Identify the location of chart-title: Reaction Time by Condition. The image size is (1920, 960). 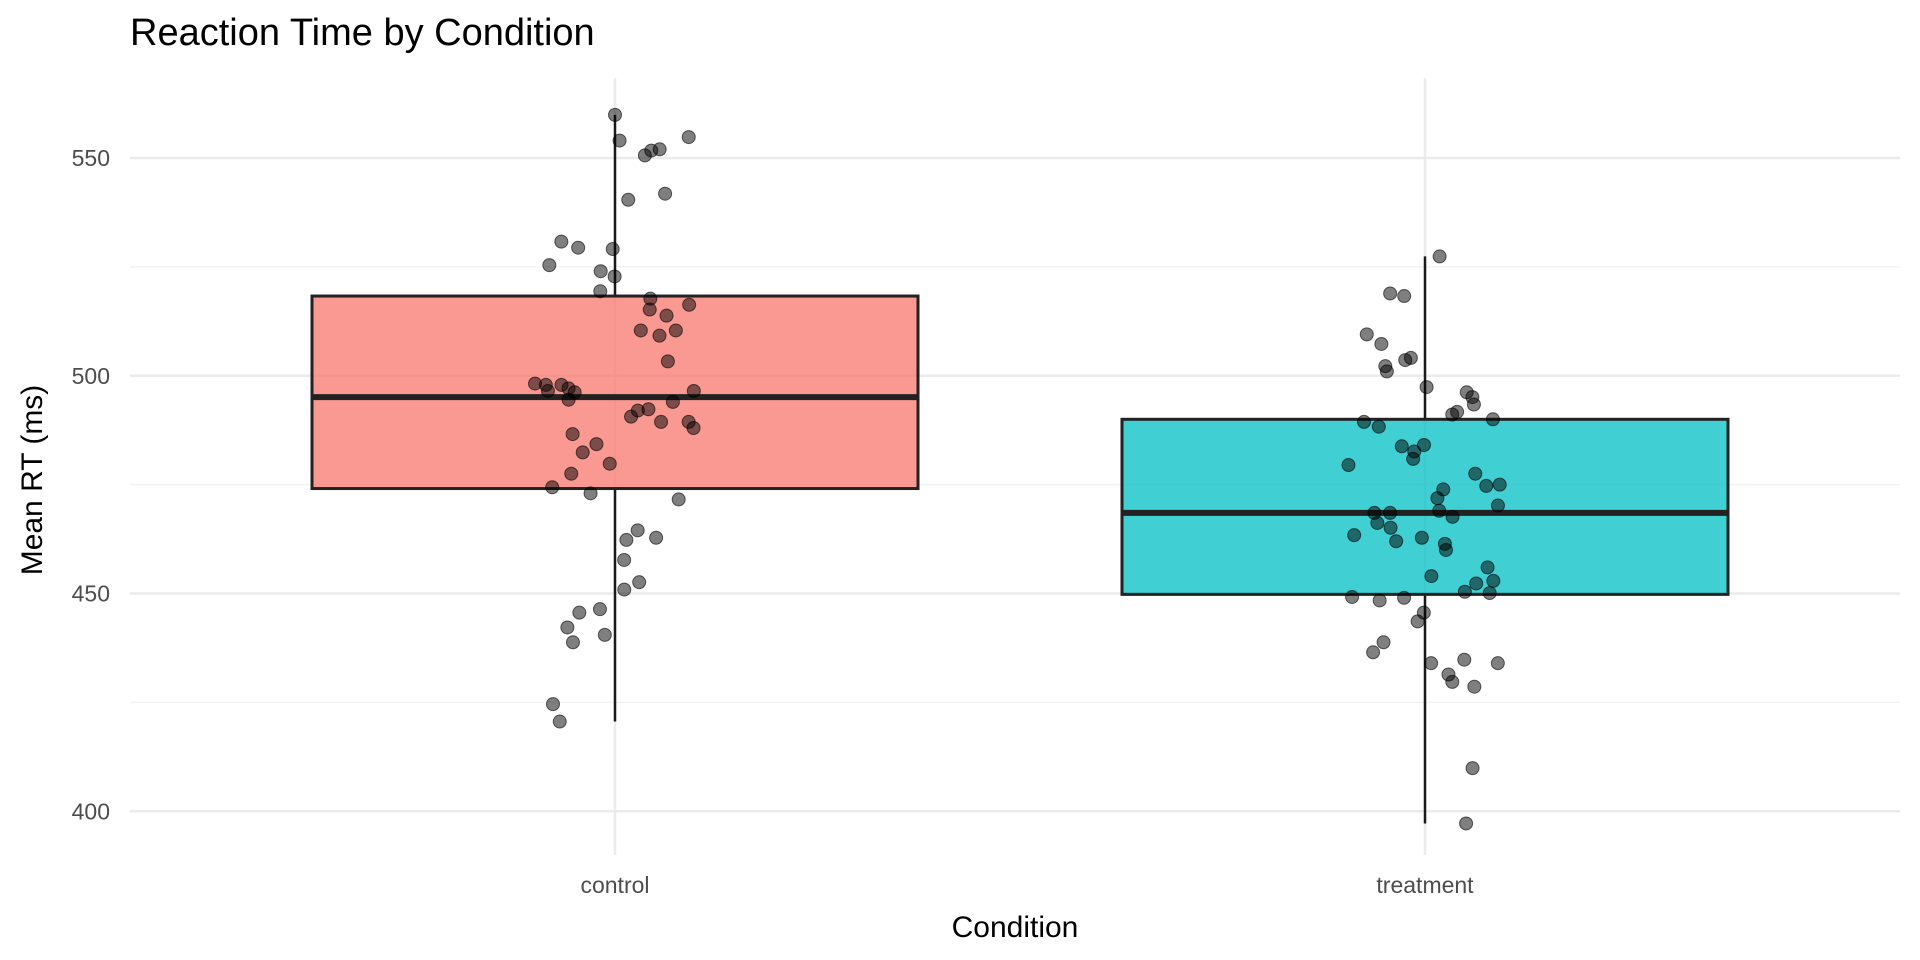
(362, 33).